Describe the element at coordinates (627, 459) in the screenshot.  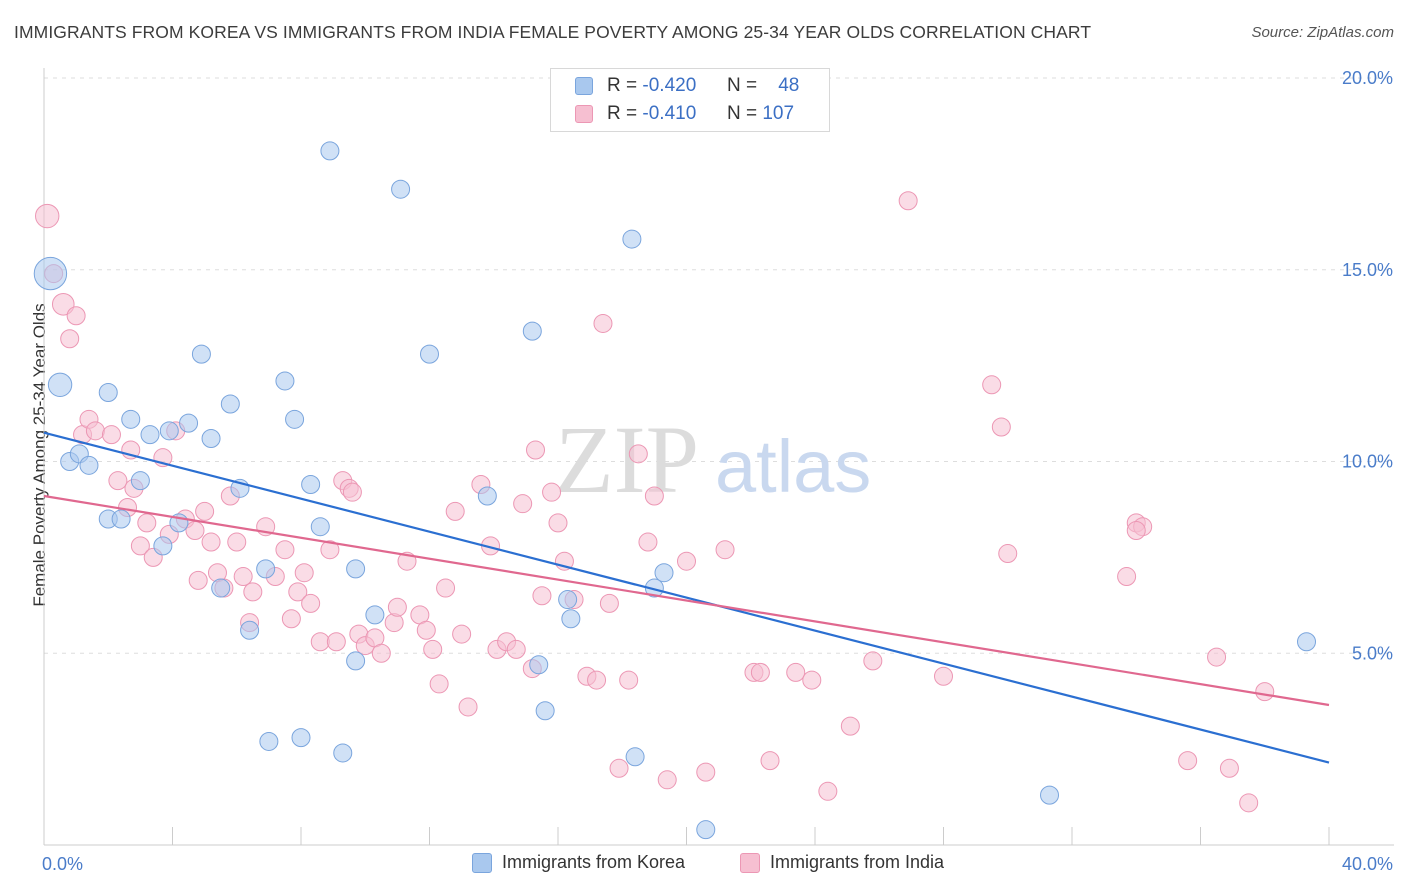
I see `watermark-zip: ZIP` at that location.